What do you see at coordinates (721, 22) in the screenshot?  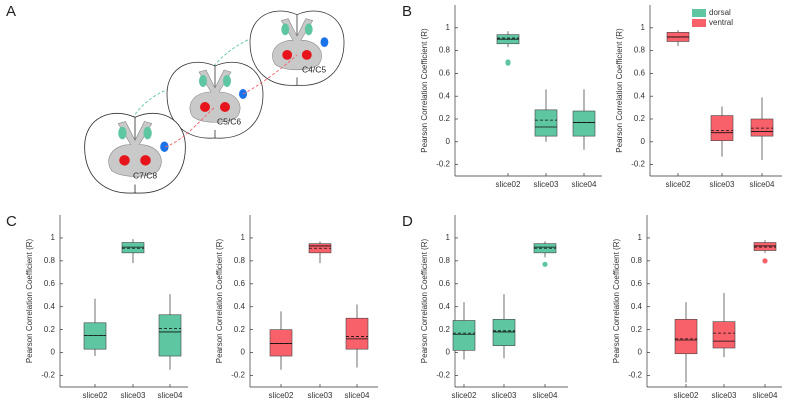 I see `legend-label: ventral` at bounding box center [721, 22].